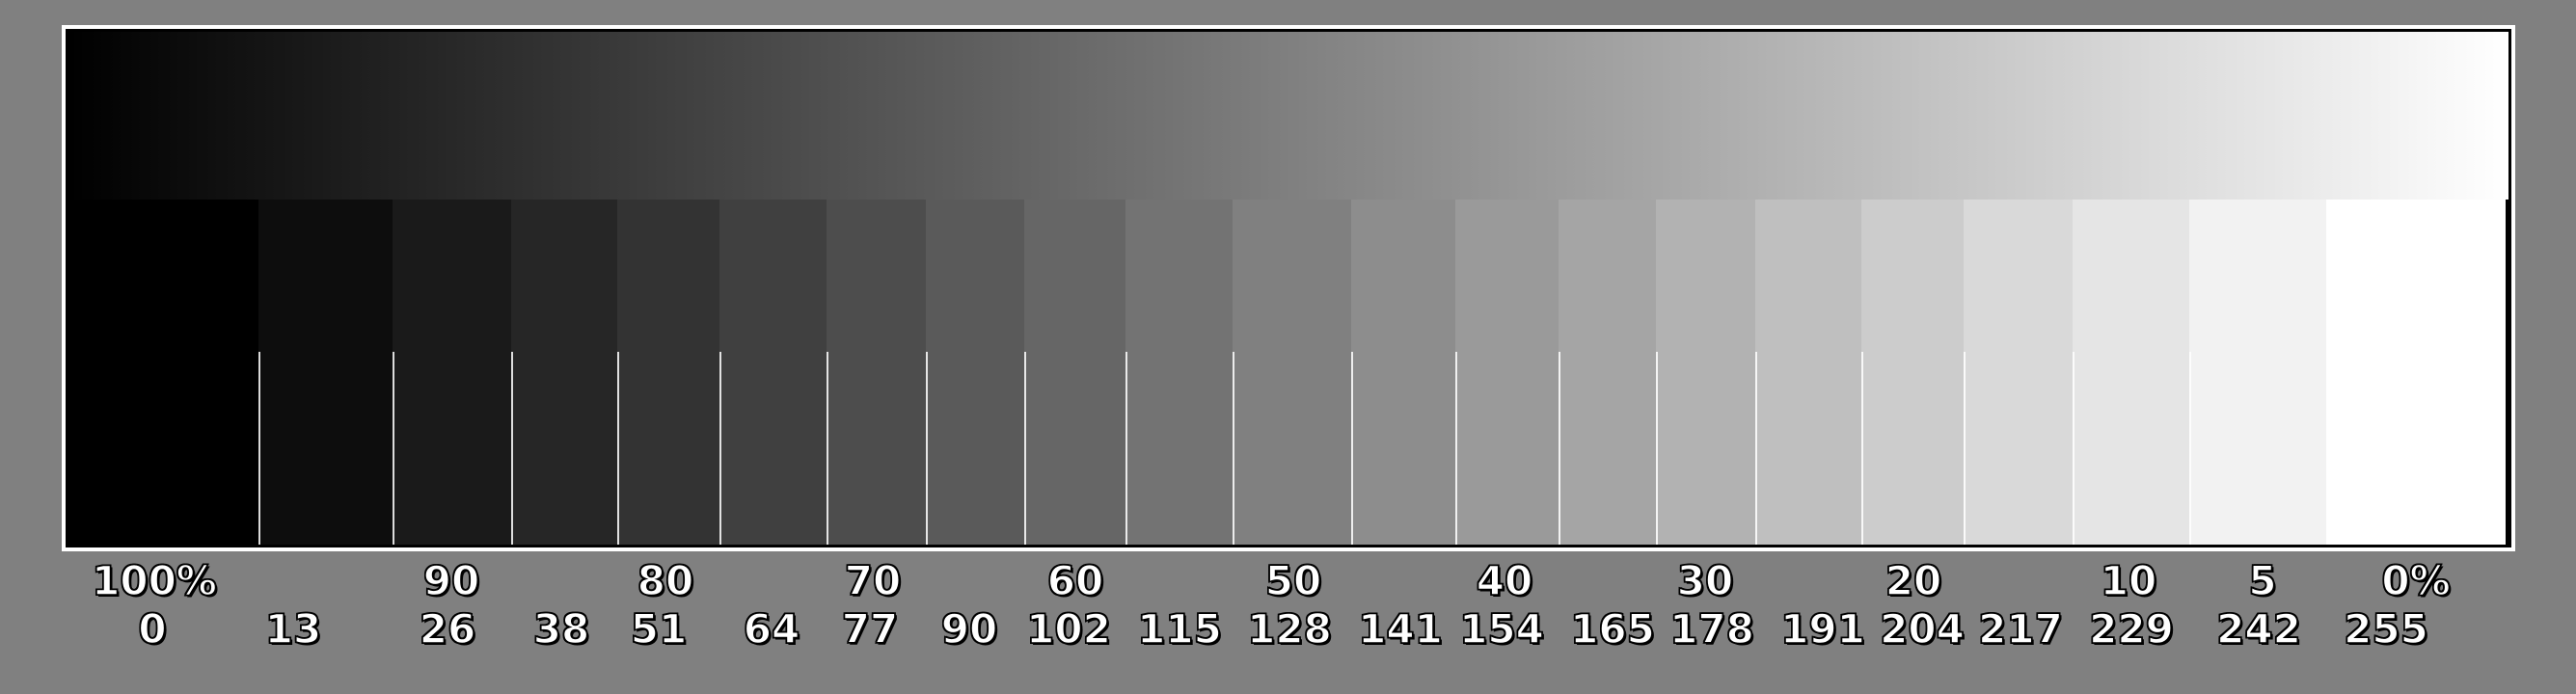 Image resolution: width=2576 pixels, height=694 pixels. Describe the element at coordinates (2263, 580) in the screenshot. I see `percent-label-5: 5` at that location.